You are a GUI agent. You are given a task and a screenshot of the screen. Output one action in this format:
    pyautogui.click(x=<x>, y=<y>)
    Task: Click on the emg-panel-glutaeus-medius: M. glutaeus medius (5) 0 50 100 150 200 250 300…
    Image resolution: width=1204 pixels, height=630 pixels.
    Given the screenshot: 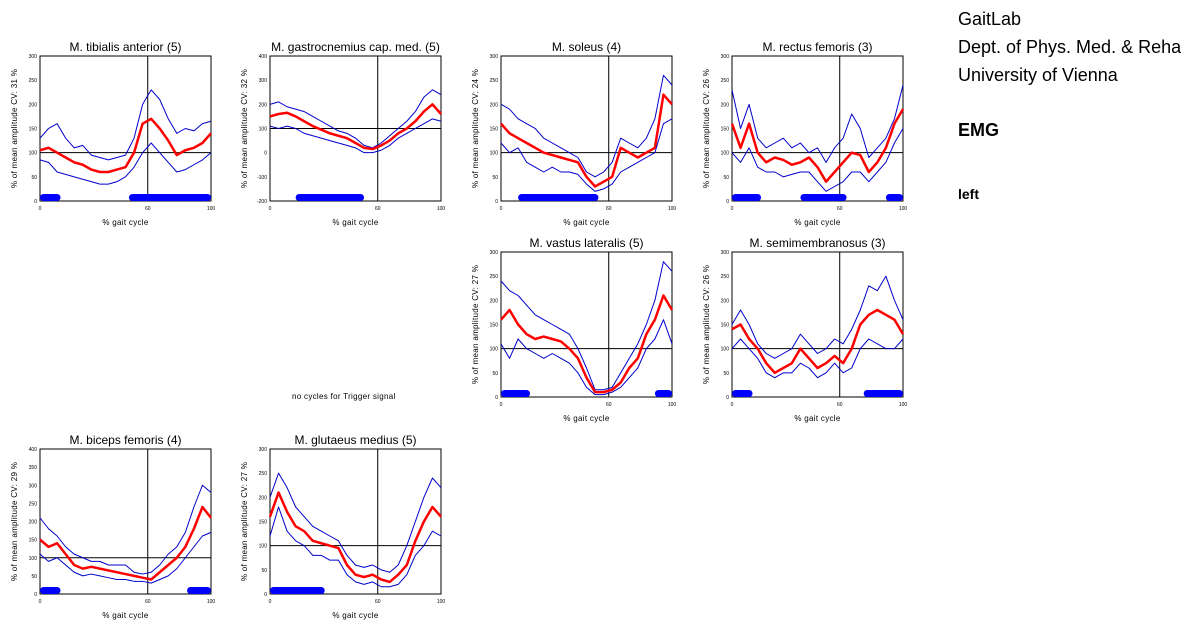 What is the action you would take?
    pyautogui.click(x=355, y=526)
    